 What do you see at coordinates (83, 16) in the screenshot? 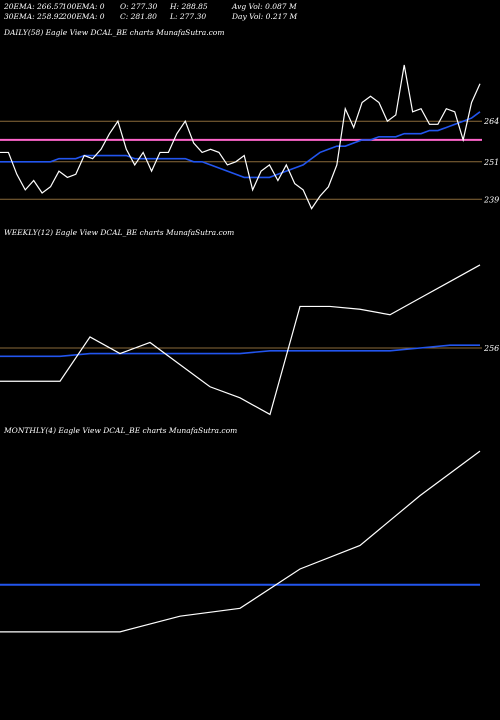
I see `header-200ema: 200EMA: 0` at bounding box center [83, 16].